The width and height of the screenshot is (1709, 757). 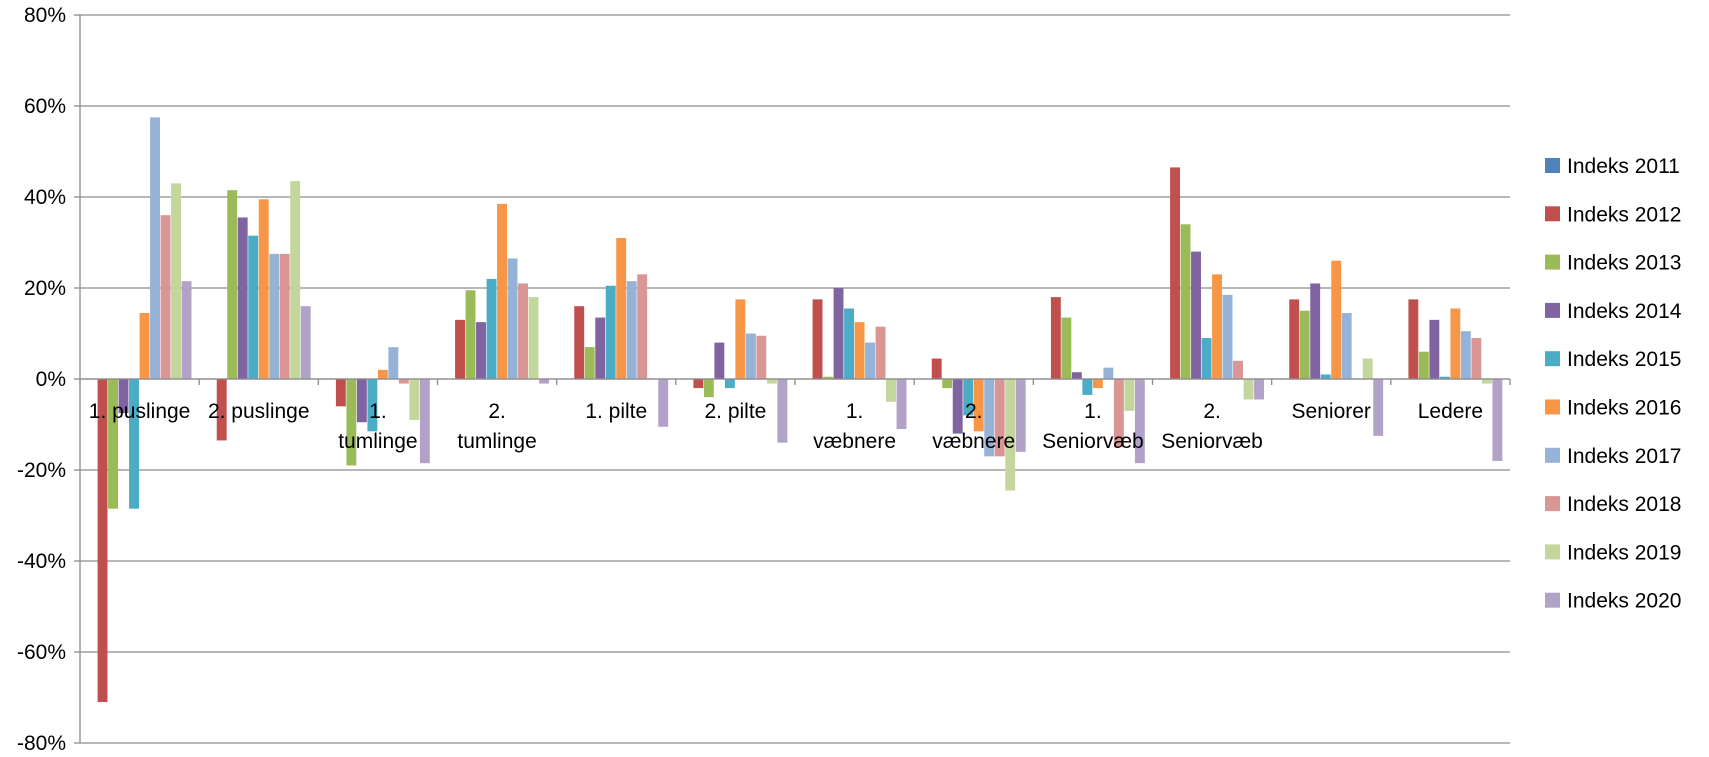 I want to click on x-tick-label: væbnere, so click(x=854, y=441).